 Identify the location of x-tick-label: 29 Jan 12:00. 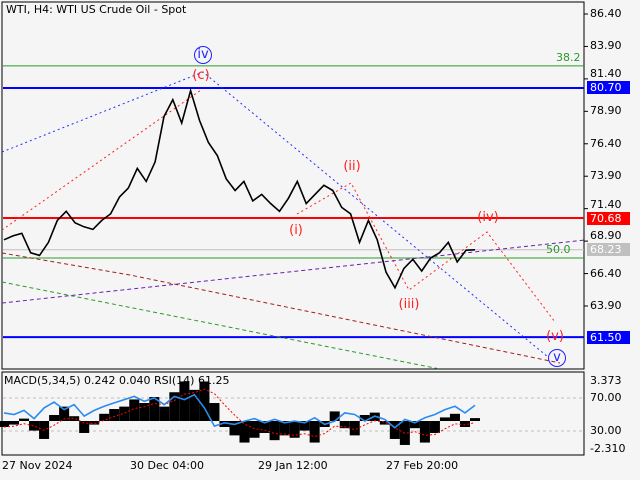
(293, 465).